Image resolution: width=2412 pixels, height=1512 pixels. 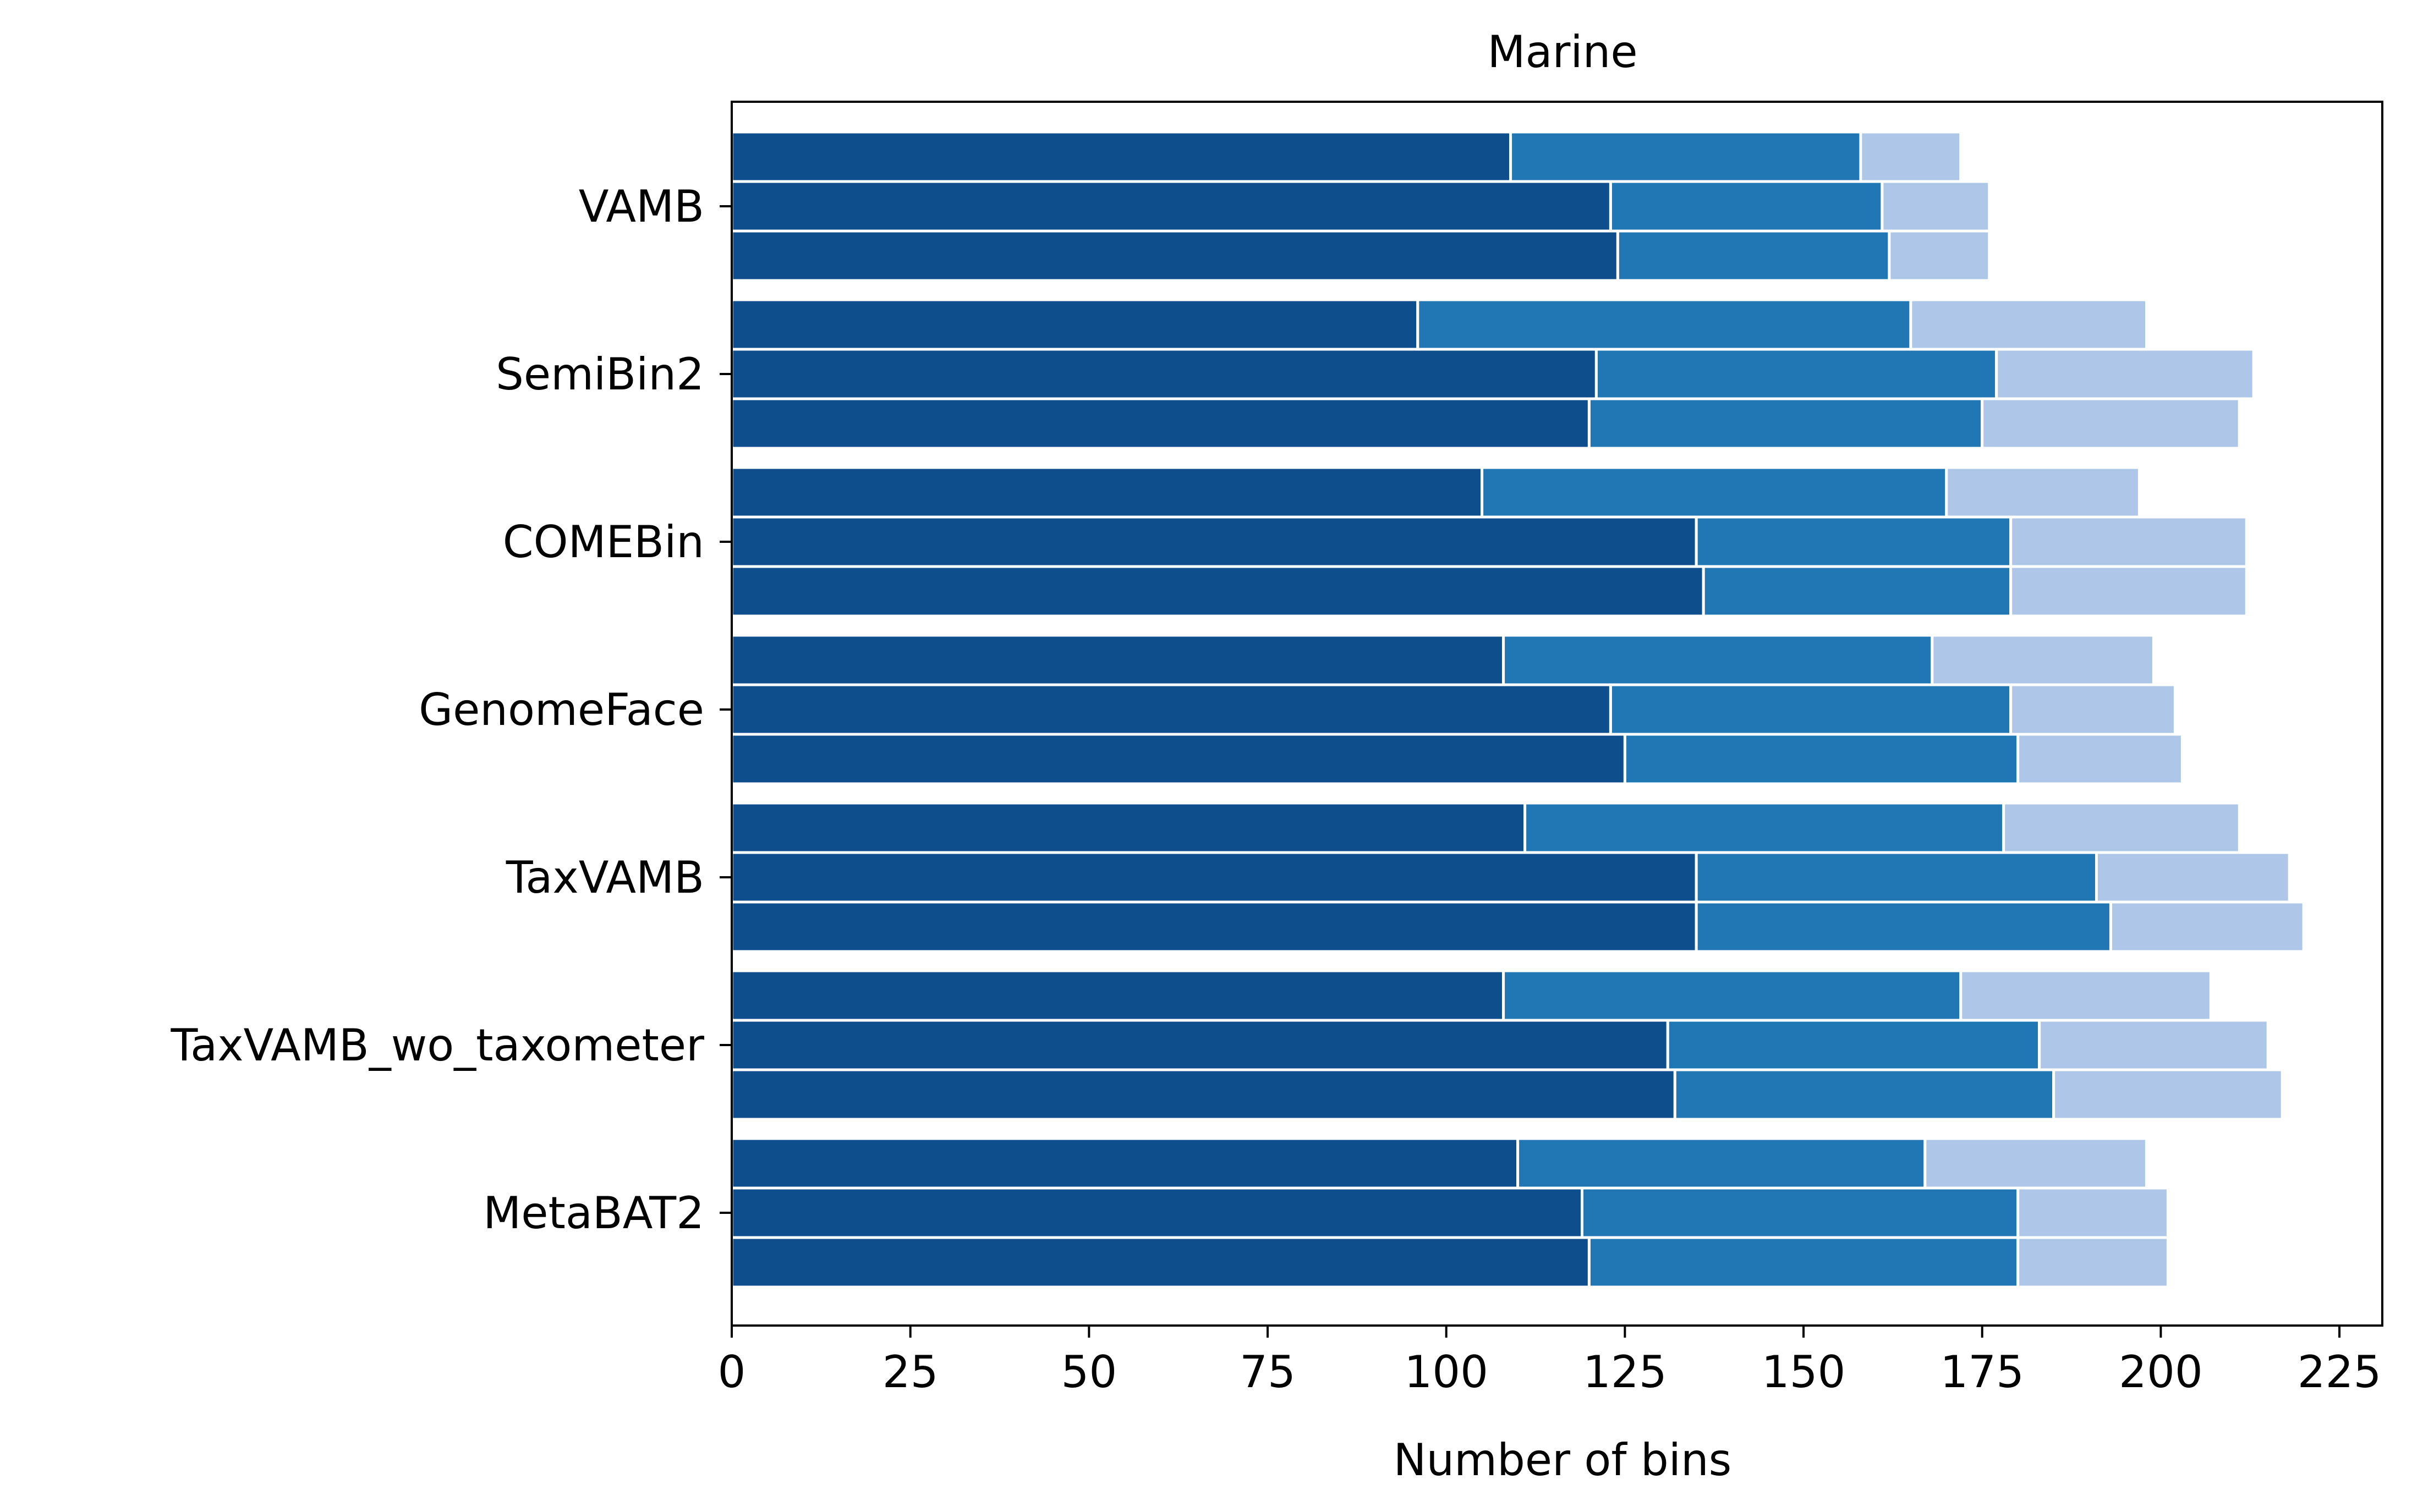 I want to click on x-tick-label: 50, so click(x=1089, y=1372).